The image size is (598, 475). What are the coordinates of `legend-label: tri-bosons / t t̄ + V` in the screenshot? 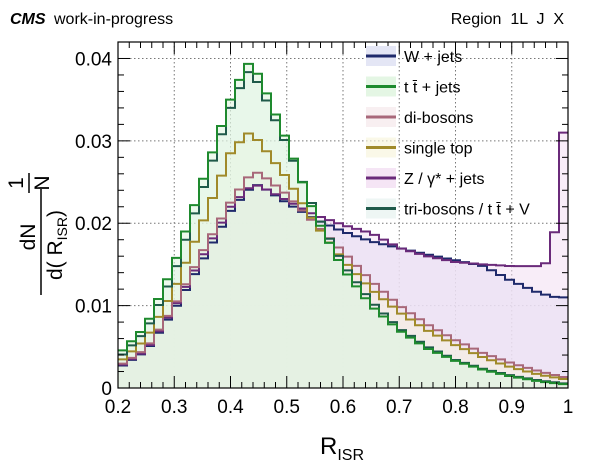 It's located at (467, 210).